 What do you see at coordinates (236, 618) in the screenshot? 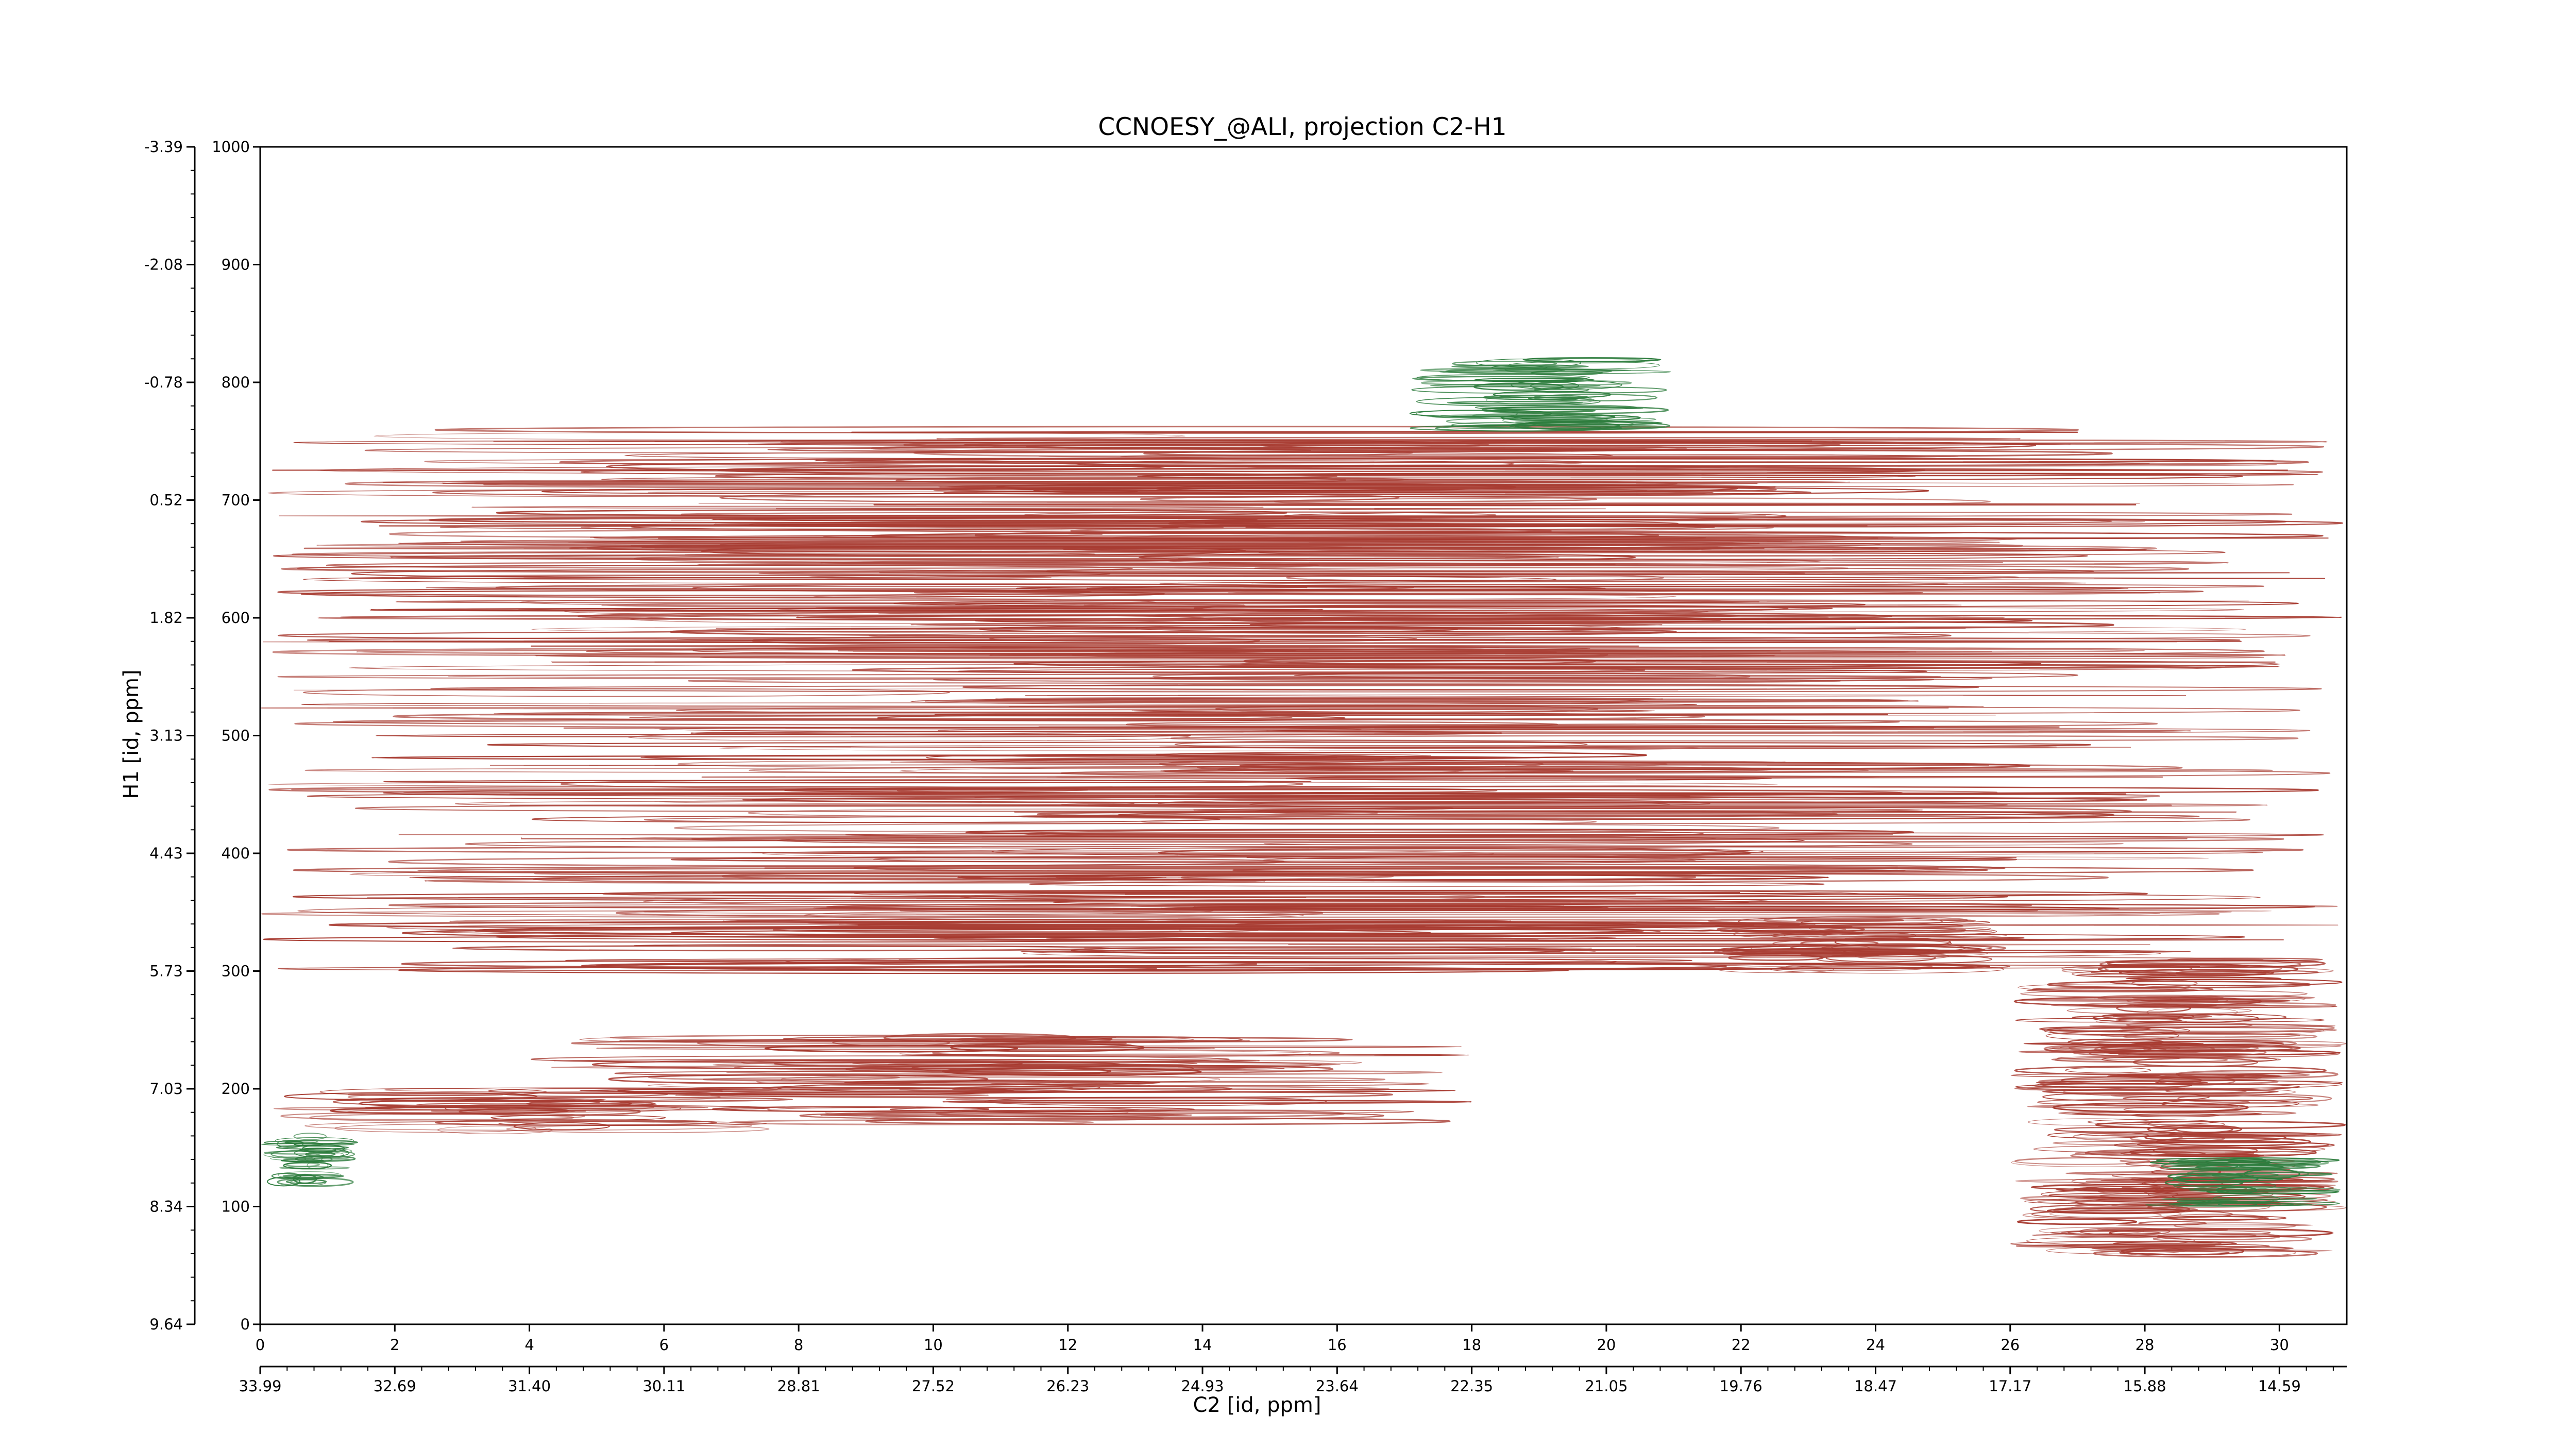
I see `y-index-tick-label: 600` at bounding box center [236, 618].